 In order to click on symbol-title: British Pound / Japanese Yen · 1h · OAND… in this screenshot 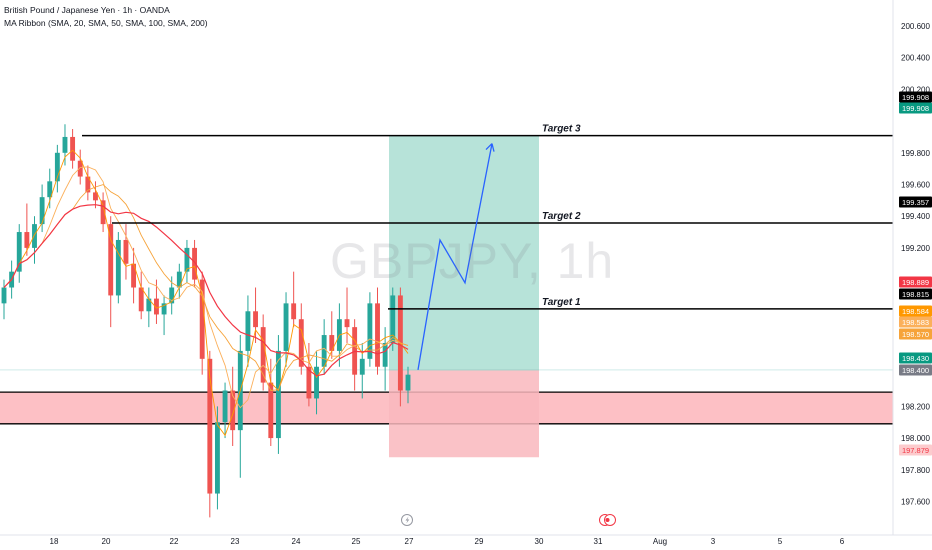, I will do `click(87, 10)`.